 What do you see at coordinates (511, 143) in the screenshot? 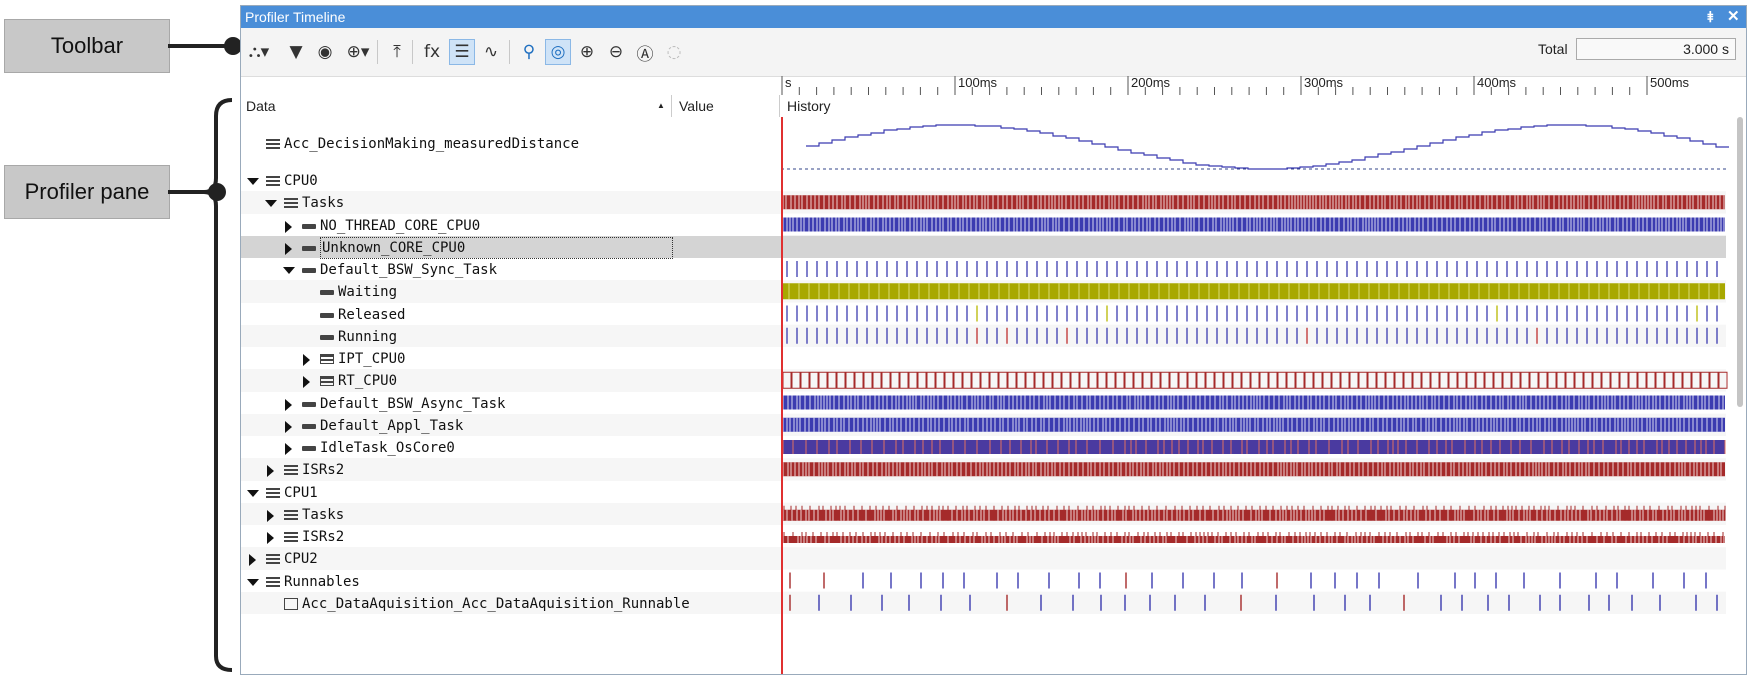
I see `tree-row-acc-decisionmaking-measureddistance: Acc_DecisionMaking_measuredDistance` at bounding box center [511, 143].